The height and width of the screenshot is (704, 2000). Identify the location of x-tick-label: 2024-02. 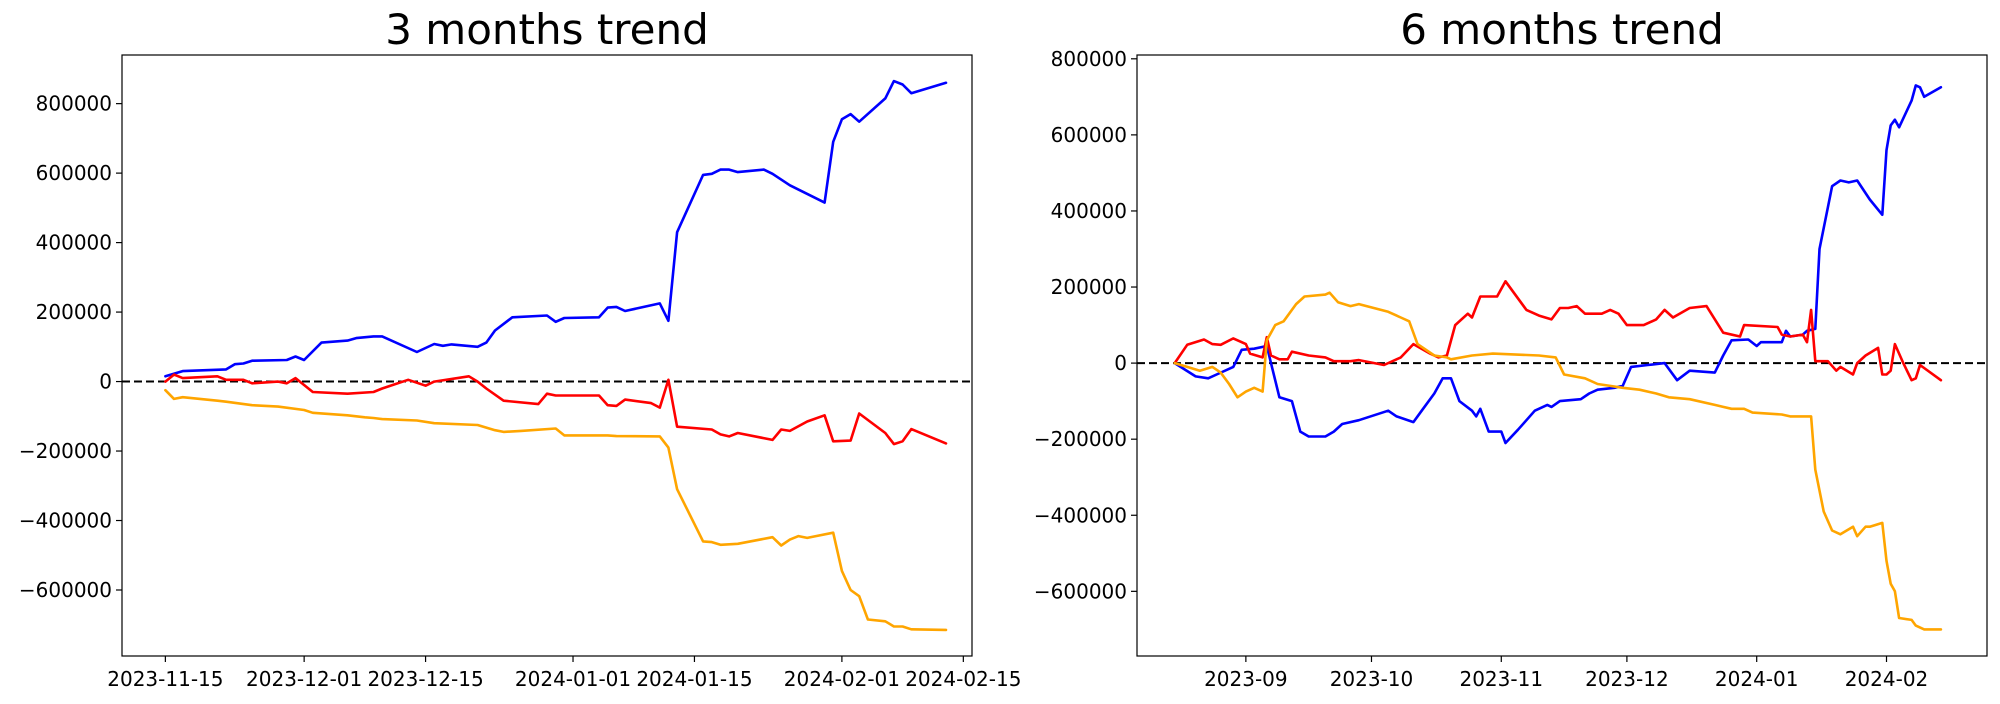
(1887, 679).